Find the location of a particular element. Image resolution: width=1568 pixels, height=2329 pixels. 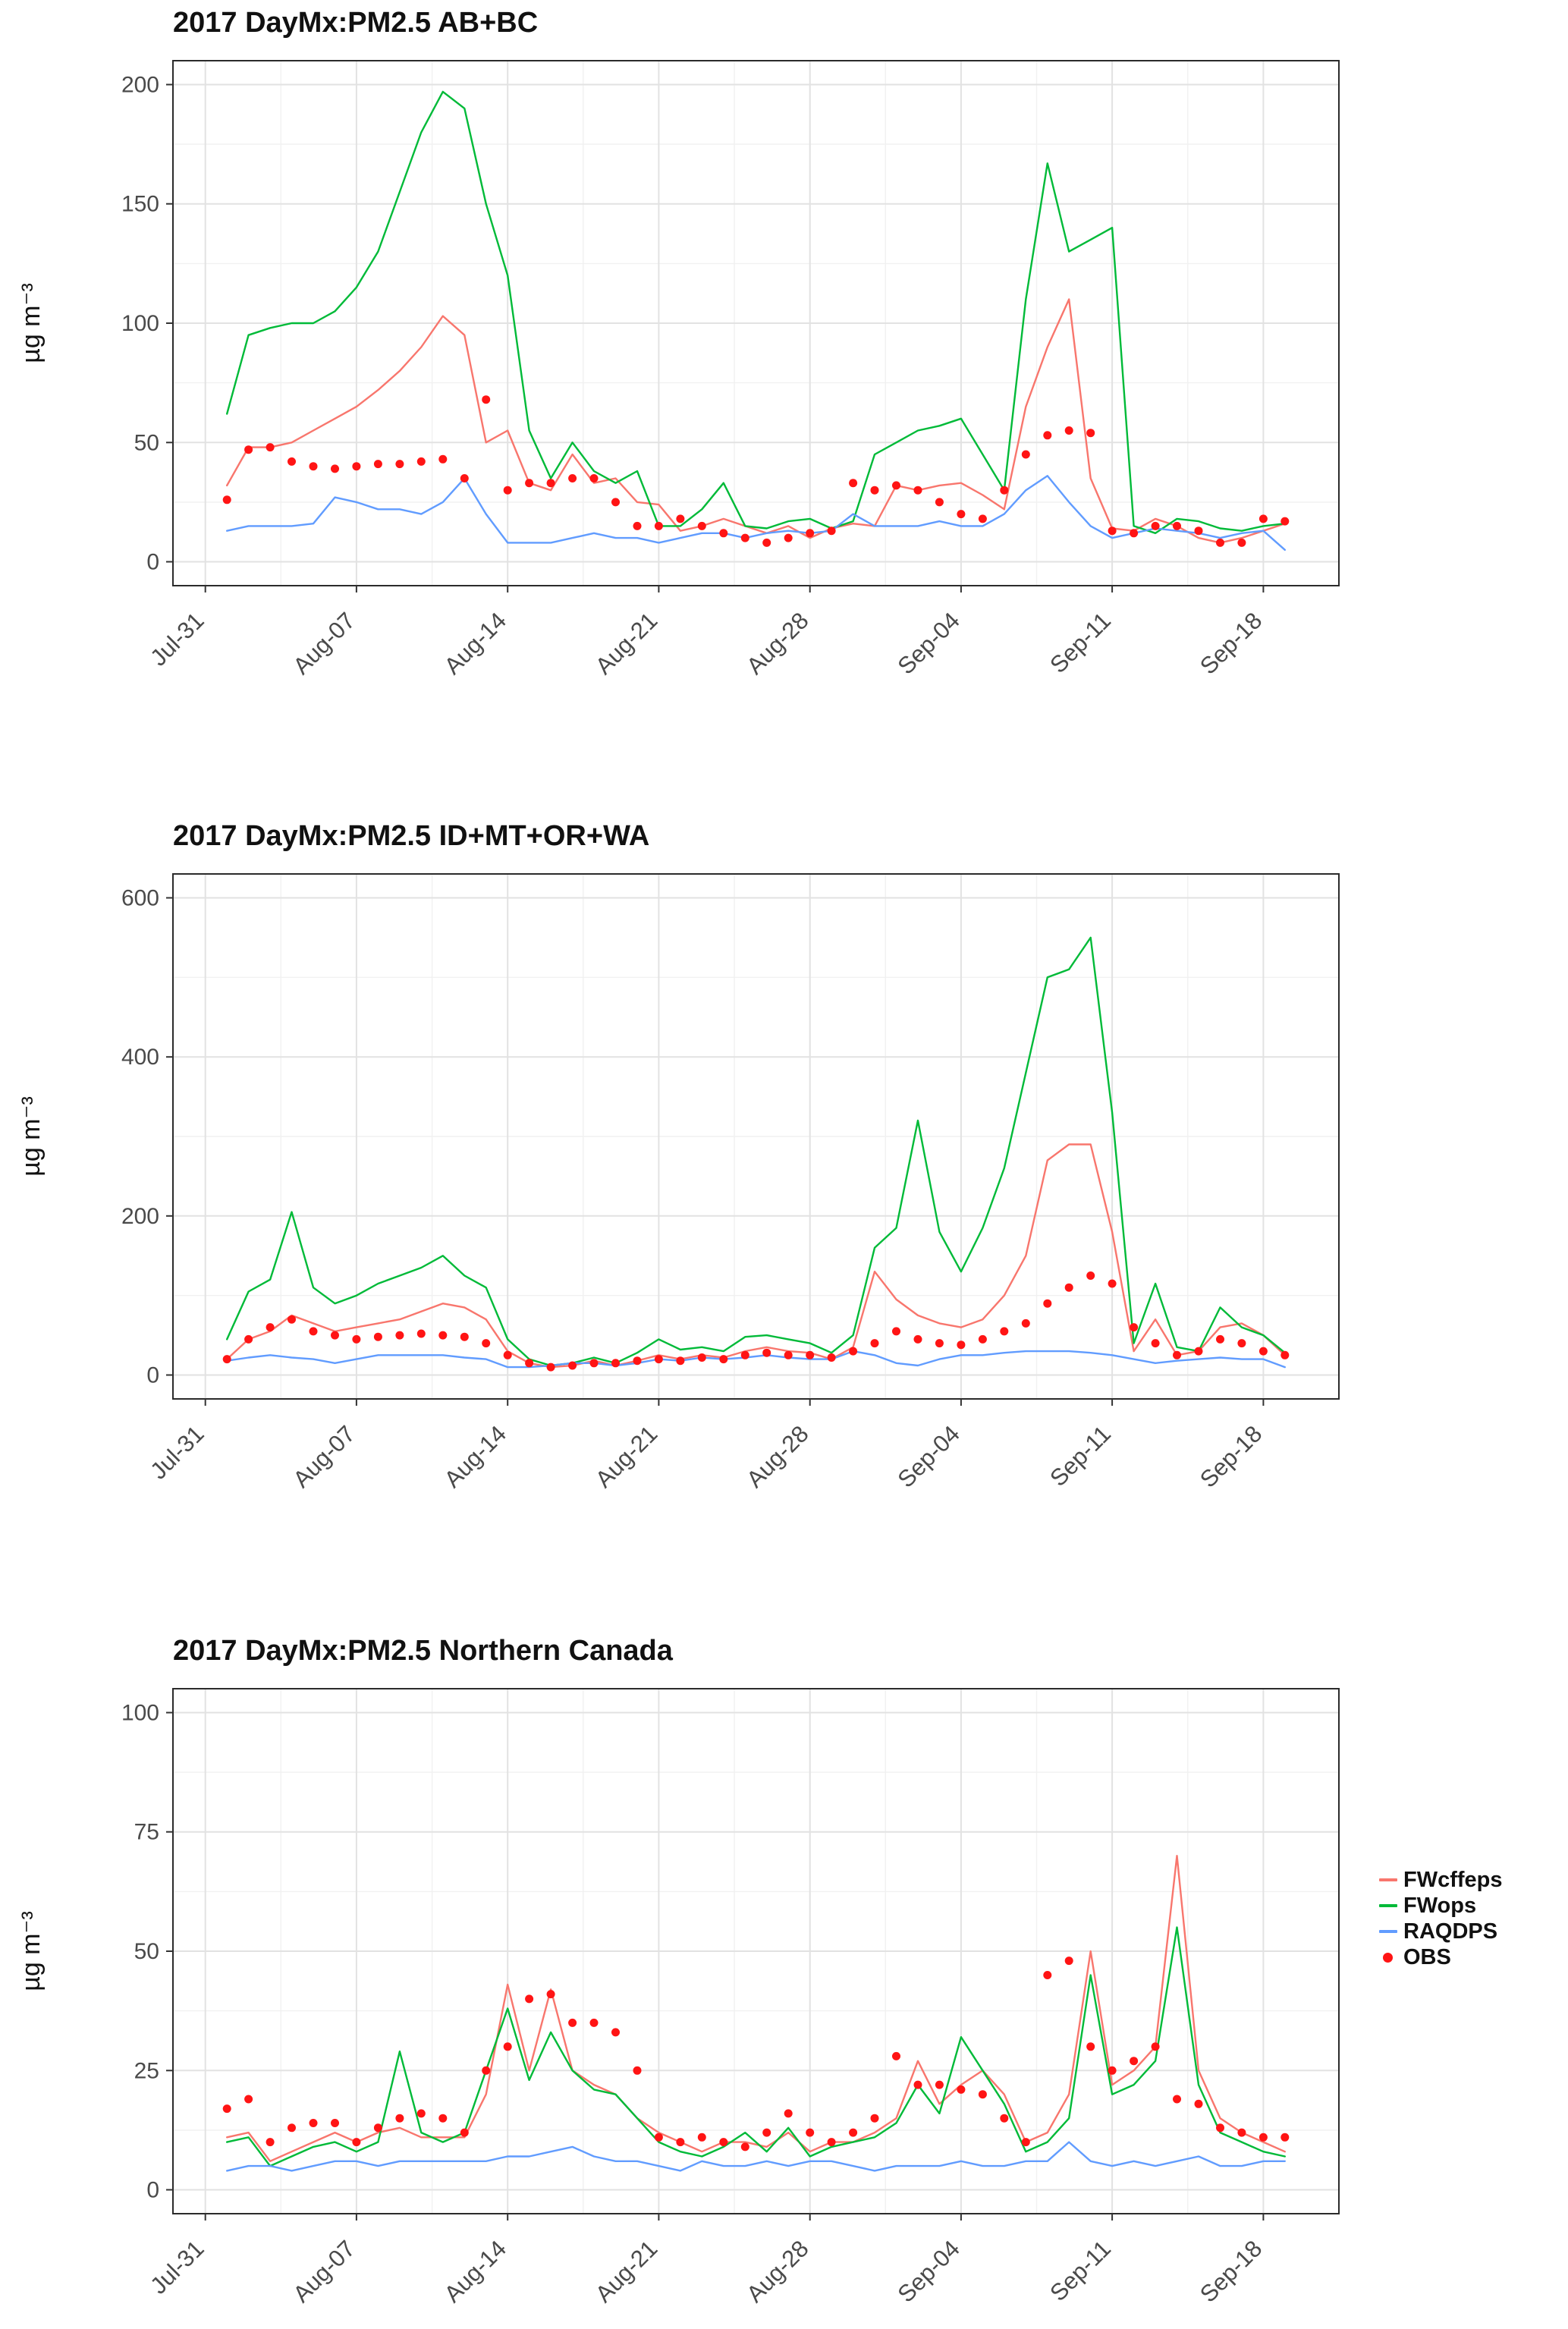

y-axis-ticks: 0 50 100 150 200 is located at coordinates (147, 324).